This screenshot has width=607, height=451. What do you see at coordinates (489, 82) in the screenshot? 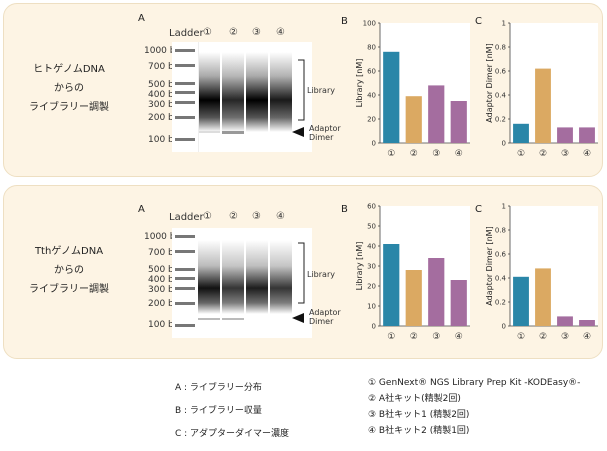
I see `y-axis-label: Adaptor Dimer [nM]` at bounding box center [489, 82].